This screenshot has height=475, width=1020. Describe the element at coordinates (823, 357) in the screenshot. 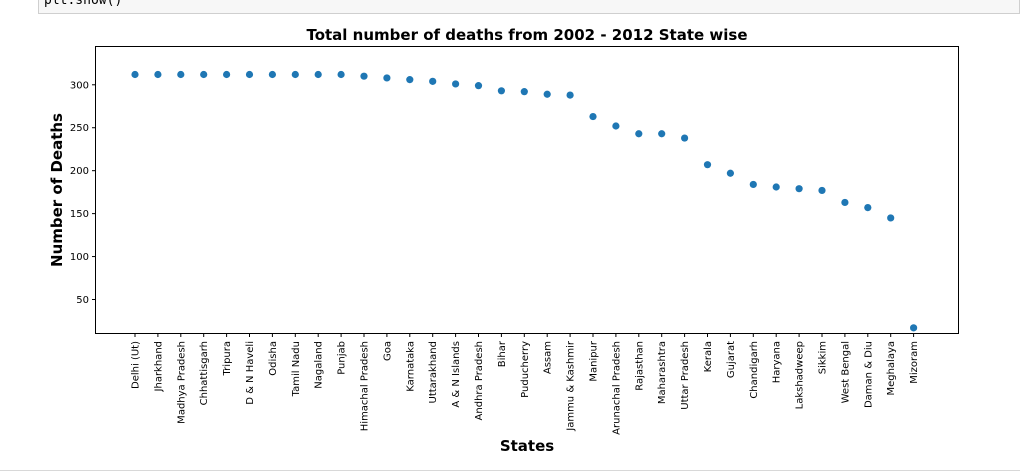

I see `x-tick-label: Sikkim` at that location.